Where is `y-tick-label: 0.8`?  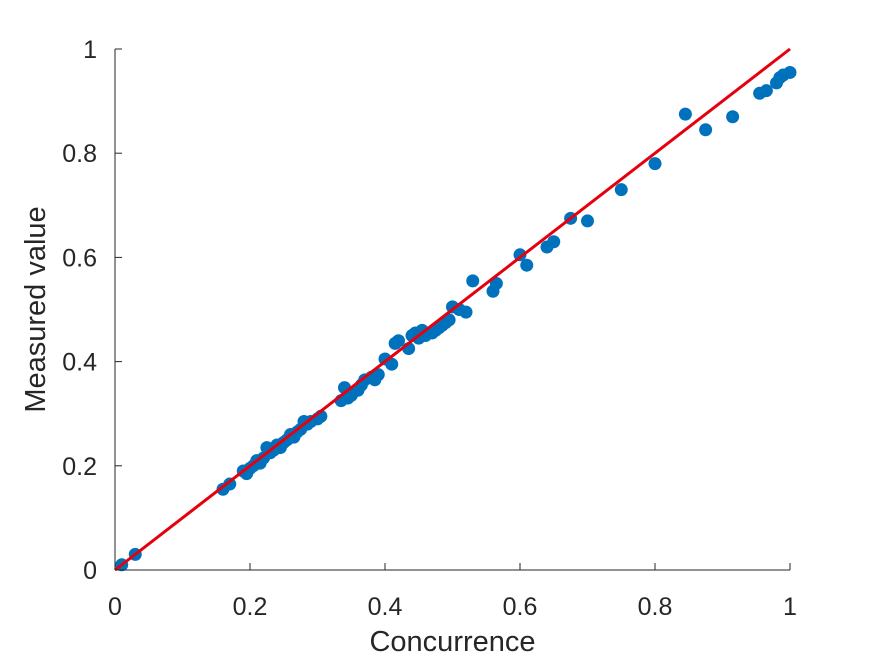 y-tick-label: 0.8 is located at coordinates (79, 154).